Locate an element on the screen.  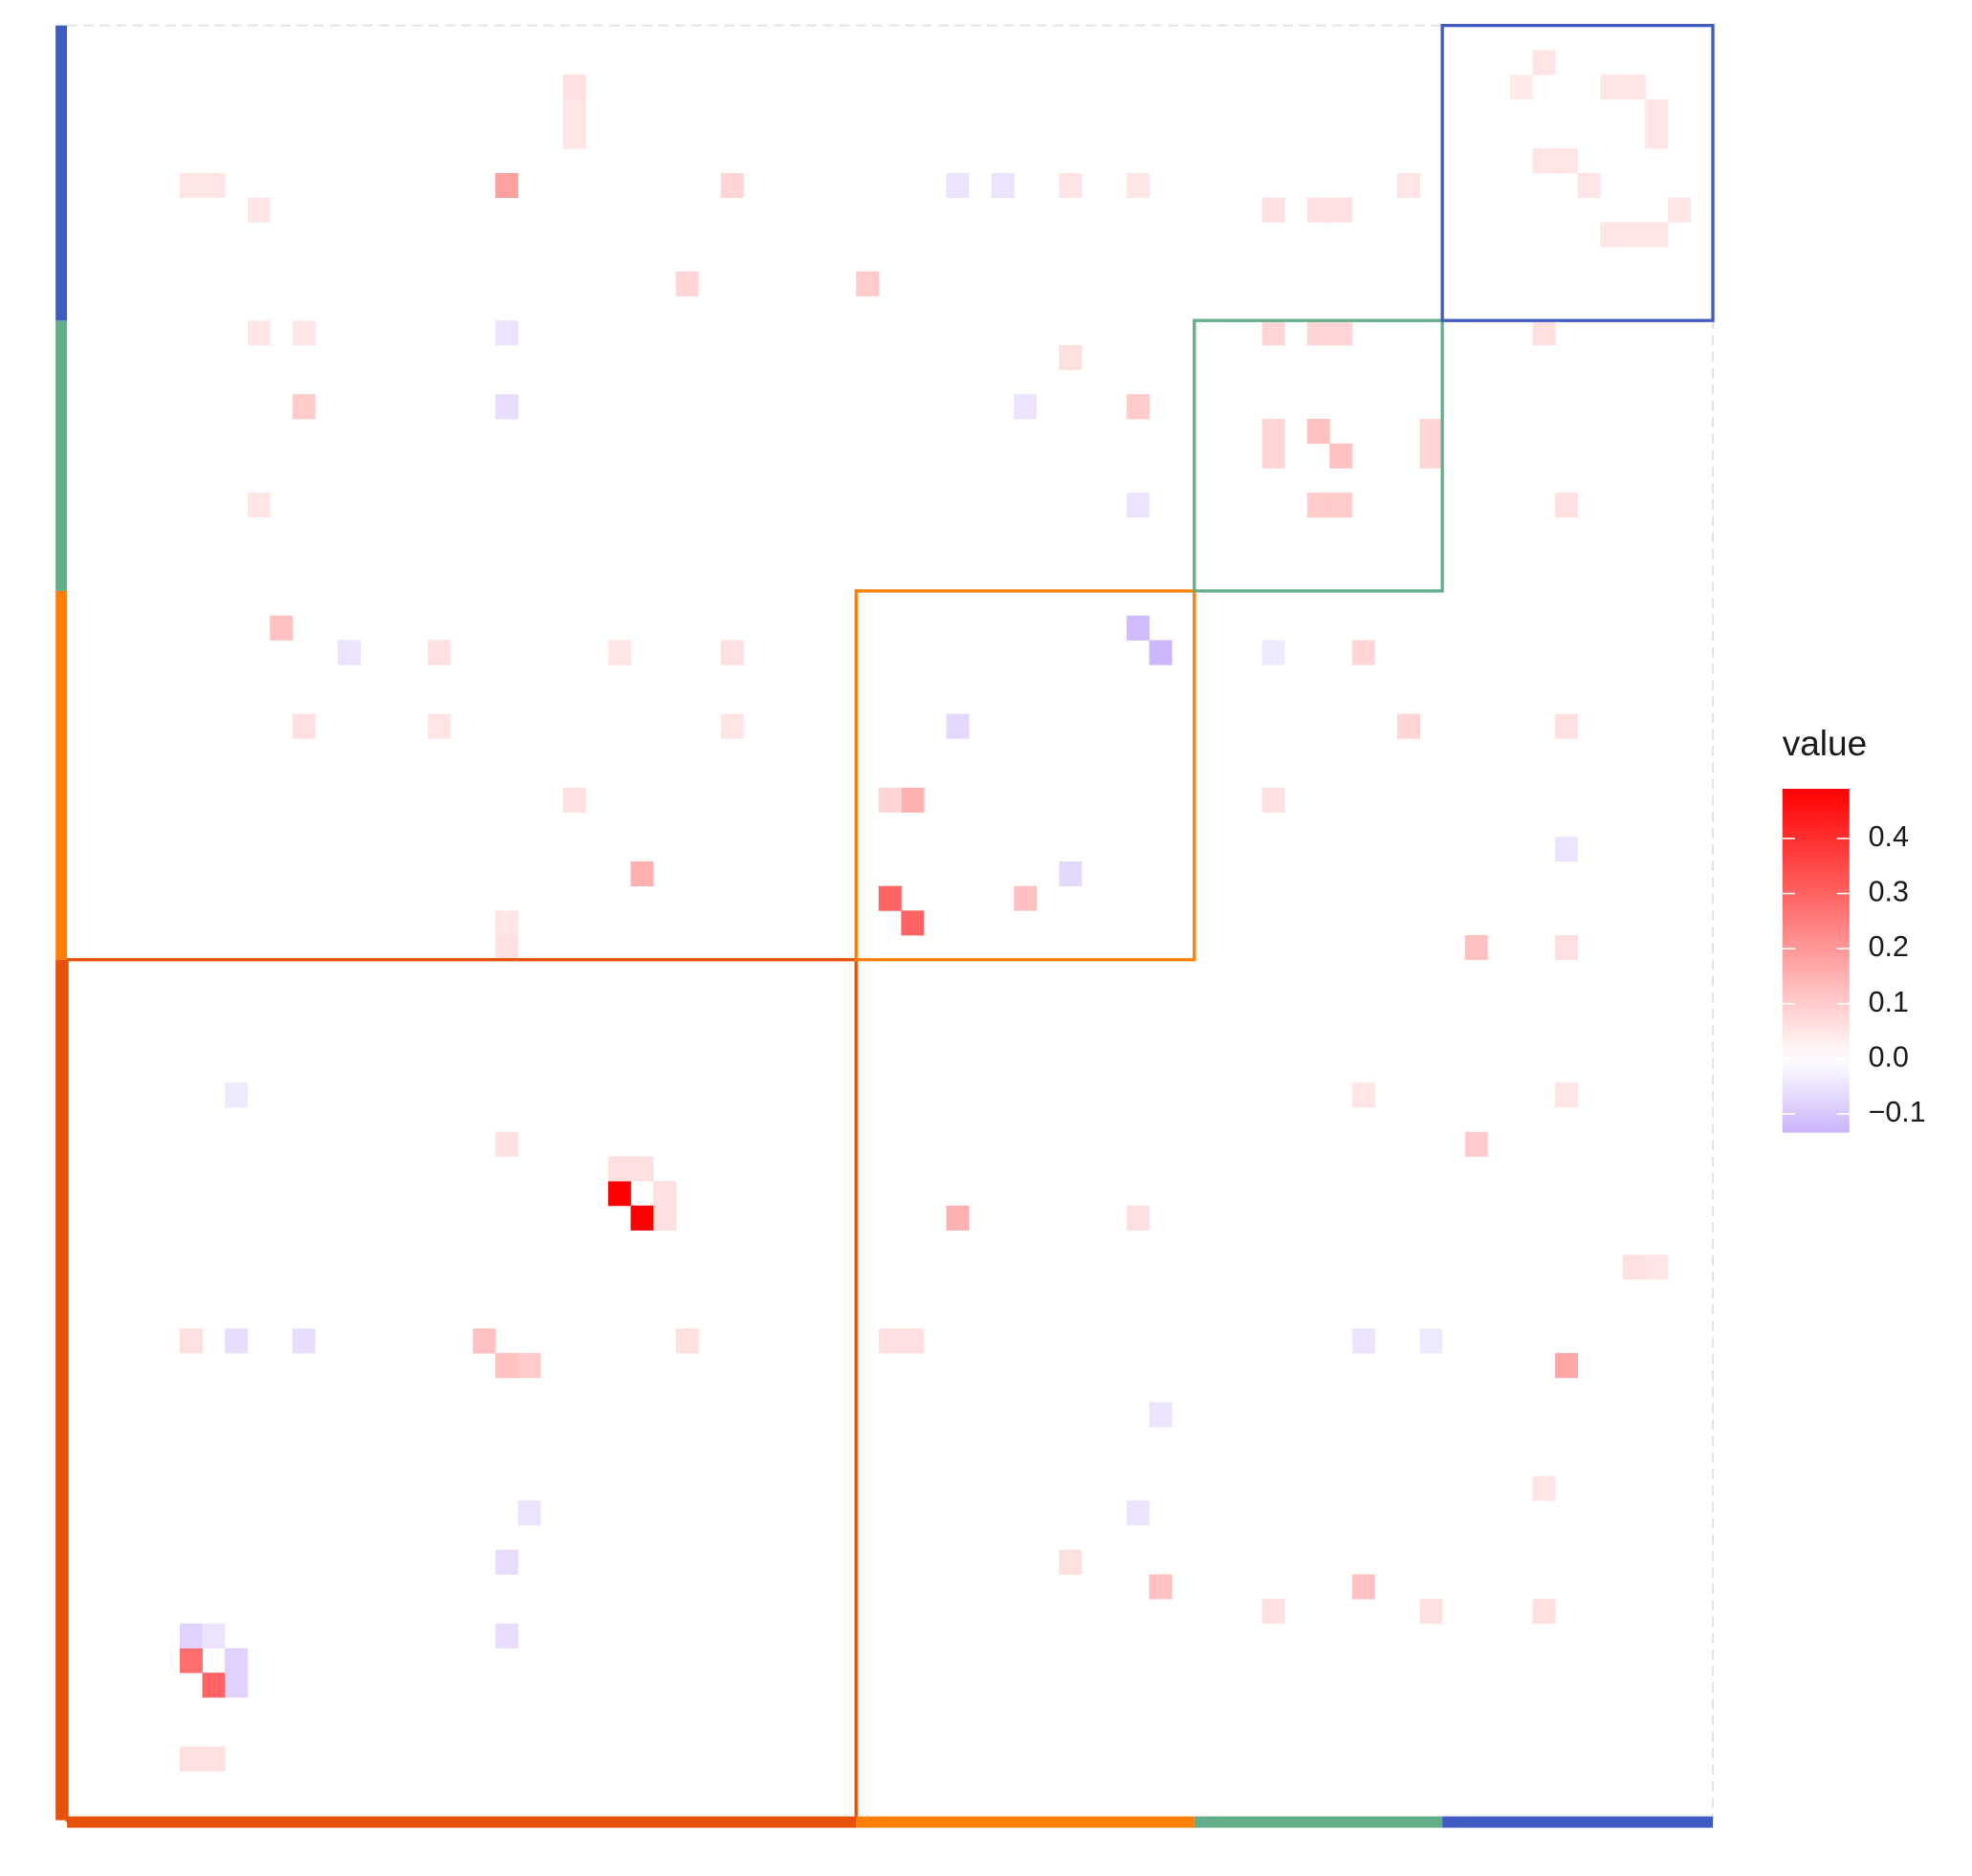
colorbar is located at coordinates (1816, 961).